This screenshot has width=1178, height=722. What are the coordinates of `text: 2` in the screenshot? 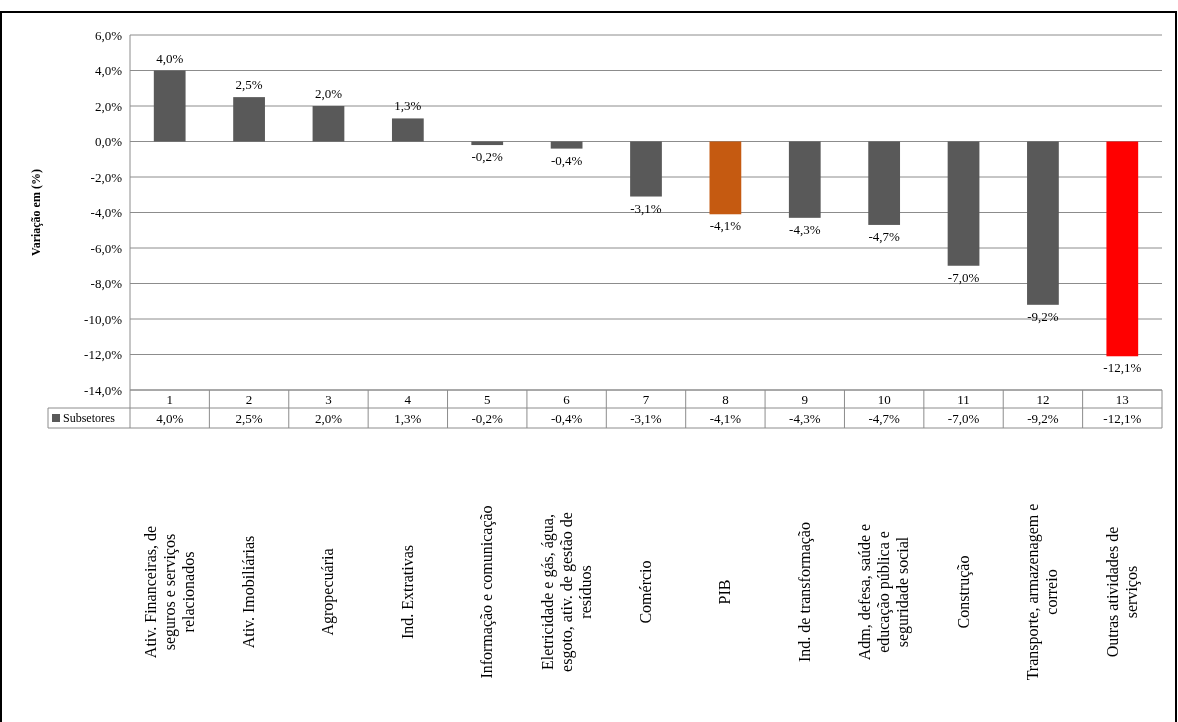 It's located at (249, 399).